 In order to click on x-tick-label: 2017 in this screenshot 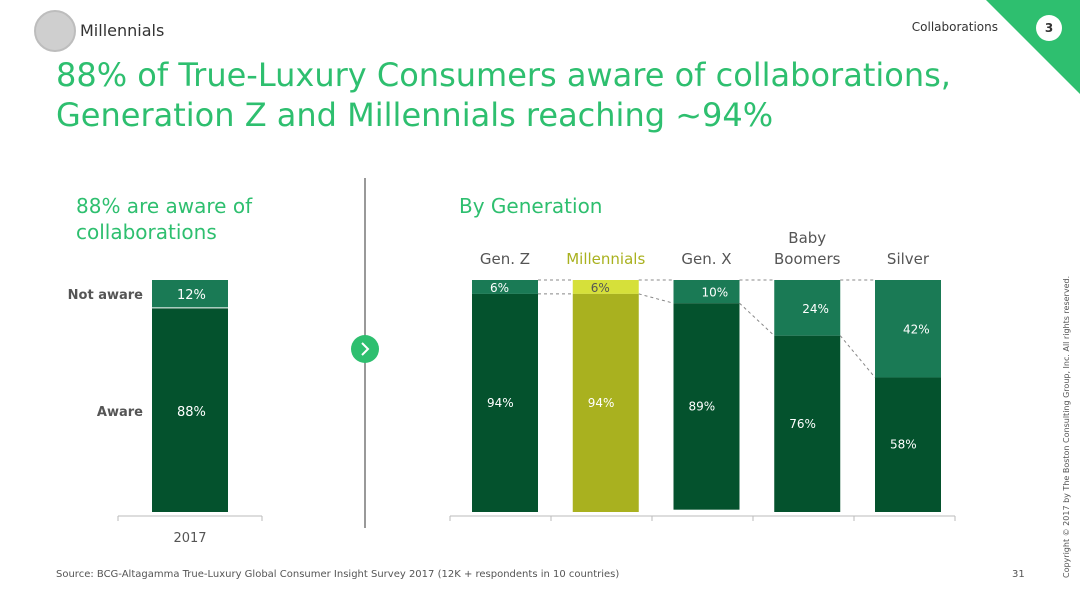, I will do `click(189, 538)`.